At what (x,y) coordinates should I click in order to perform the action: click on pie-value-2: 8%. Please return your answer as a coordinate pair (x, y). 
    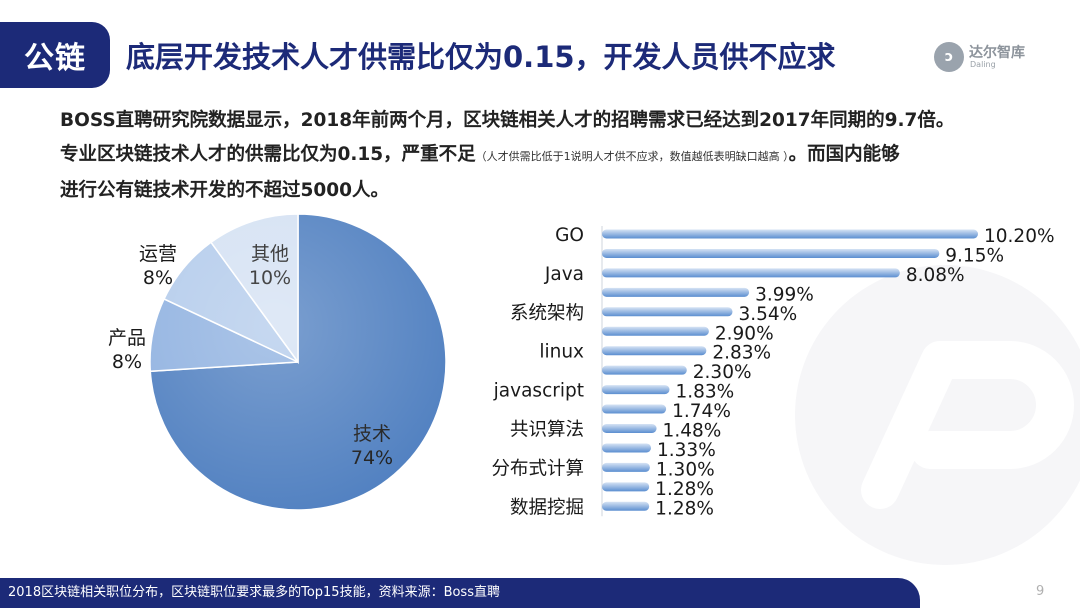
    Looking at the image, I should click on (127, 362).